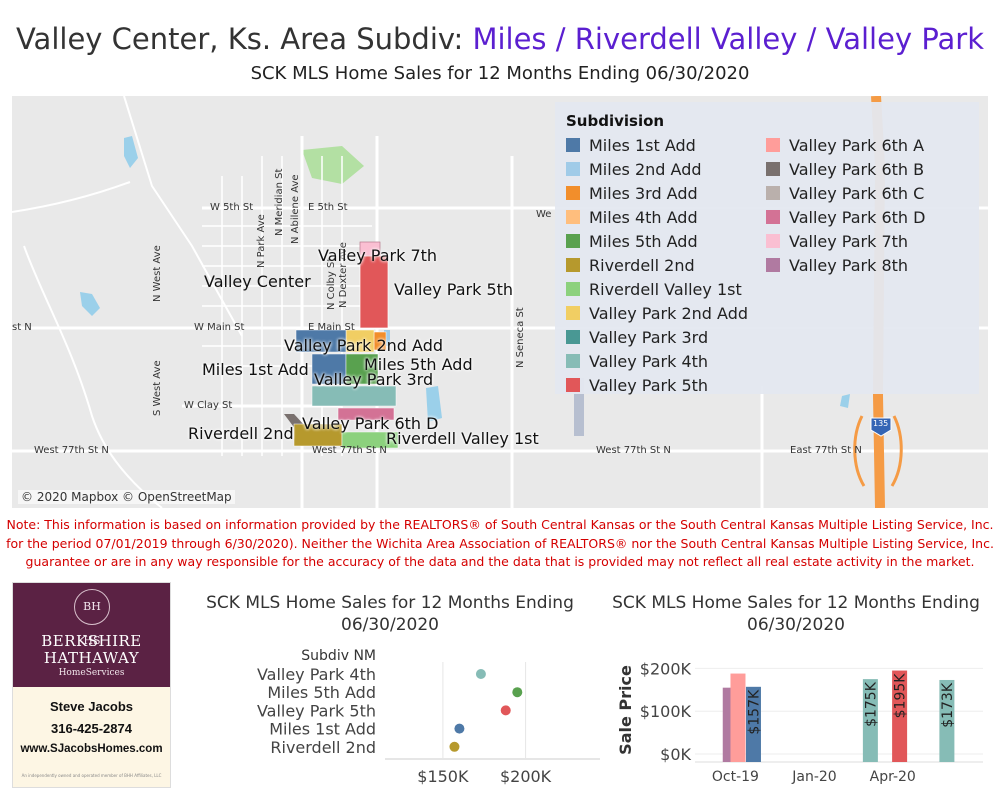 The height and width of the screenshot is (800, 1000). I want to click on legend-item: Valley Park 6th A, so click(845, 145).